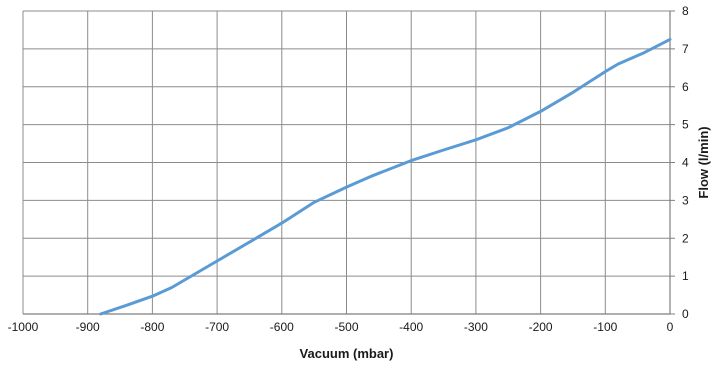 This screenshot has width=718, height=371. Describe the element at coordinates (685, 238) in the screenshot. I see `y-tick-label: 2` at that location.